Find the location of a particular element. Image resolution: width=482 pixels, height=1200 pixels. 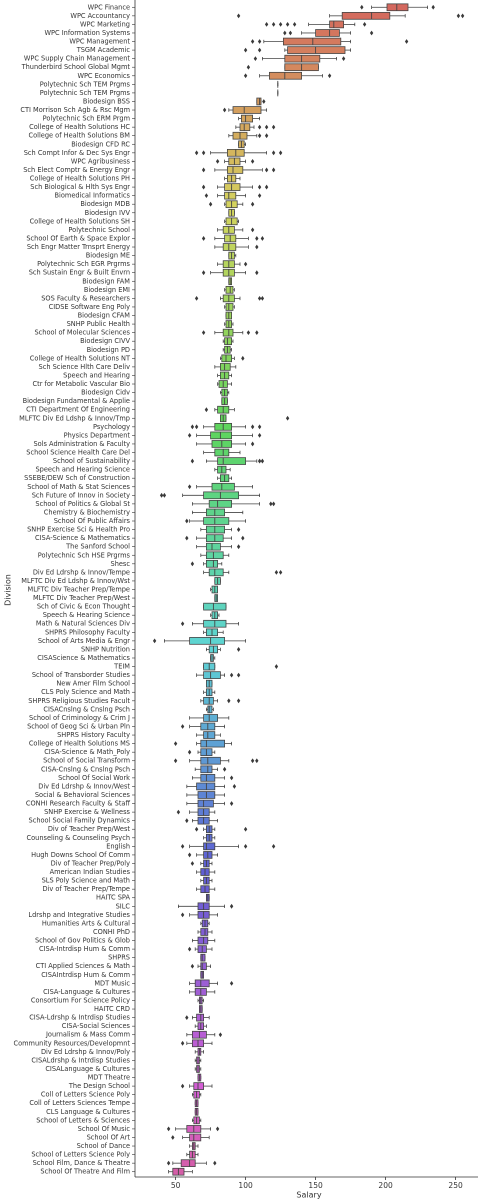

y-tick-label: Biodesign CFD RC is located at coordinates (100, 144).